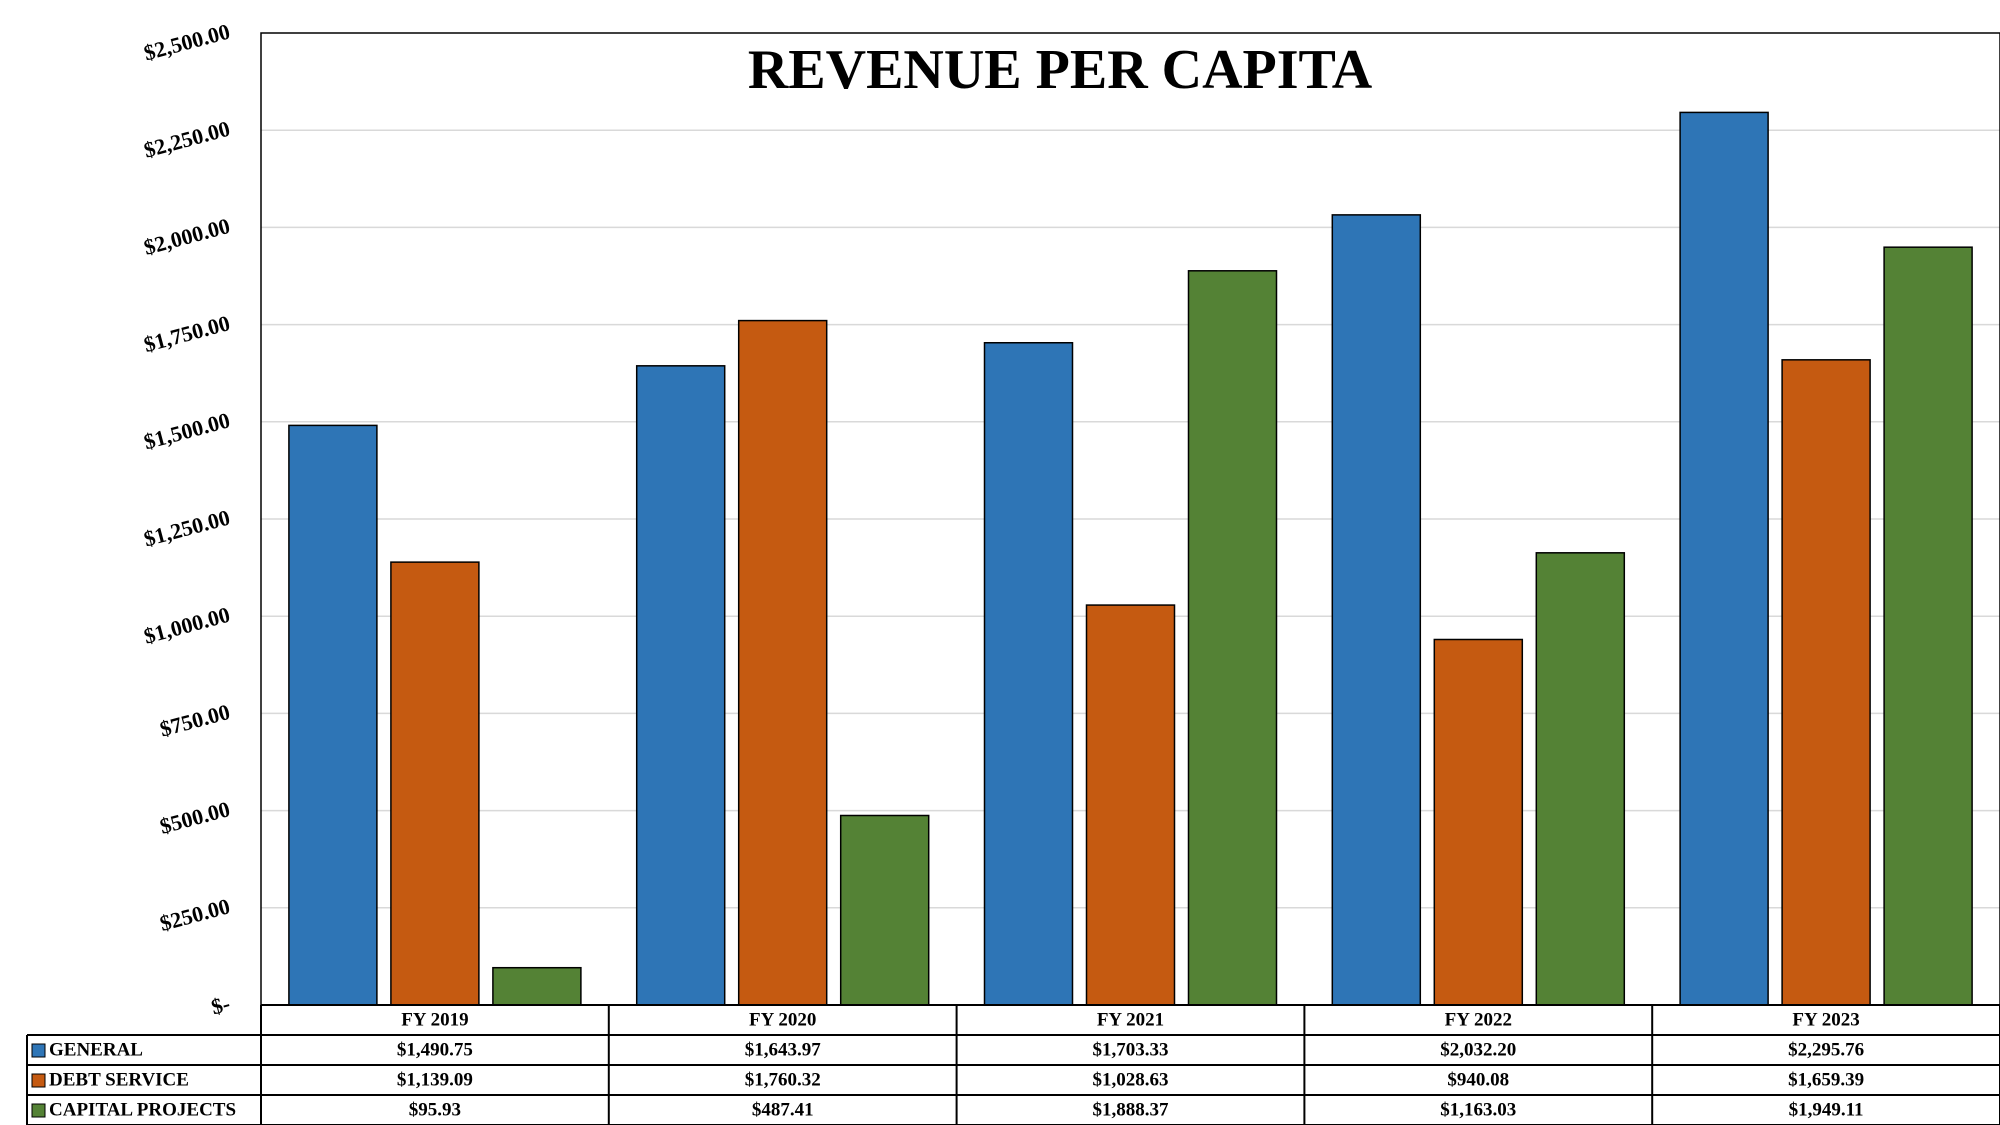 Image resolution: width=2000 pixels, height=1125 pixels. What do you see at coordinates (186, 333) in the screenshot?
I see `y-tick-label: $1,750.00` at bounding box center [186, 333].